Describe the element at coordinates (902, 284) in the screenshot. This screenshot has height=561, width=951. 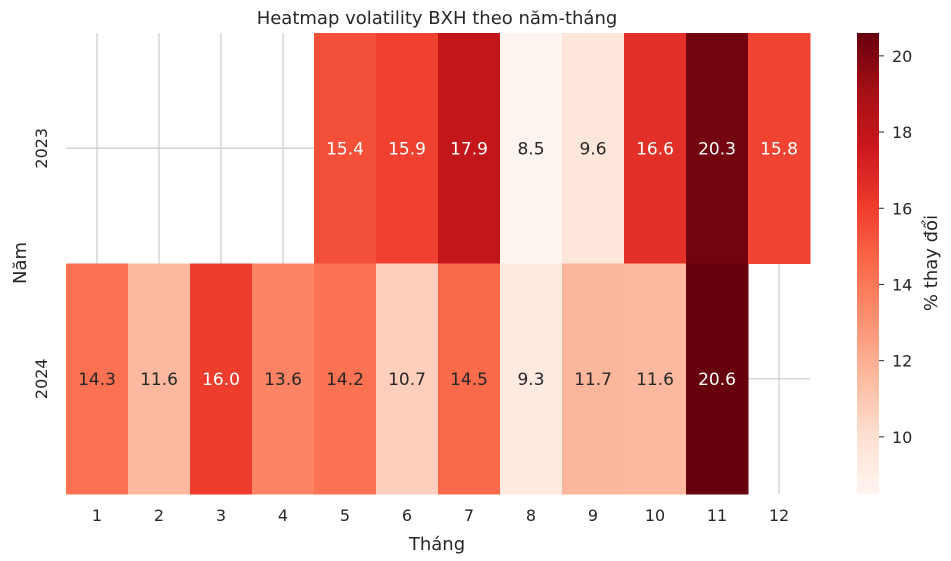
I see `colorbar-tick-label: 14` at that location.